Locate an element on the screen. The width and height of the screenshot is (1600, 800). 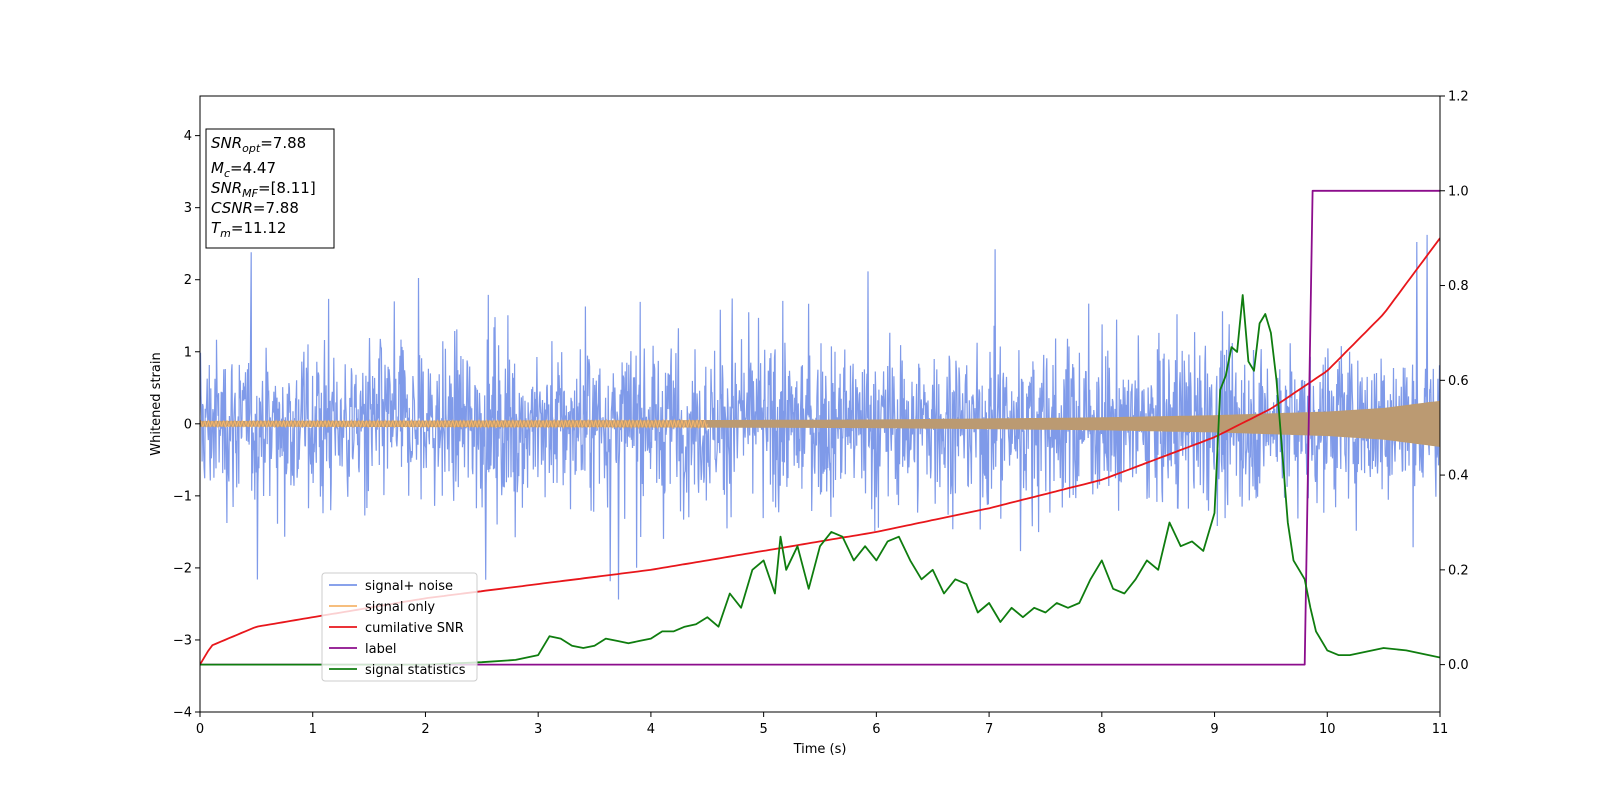
legend-entry: signal only is located at coordinates (400, 607).